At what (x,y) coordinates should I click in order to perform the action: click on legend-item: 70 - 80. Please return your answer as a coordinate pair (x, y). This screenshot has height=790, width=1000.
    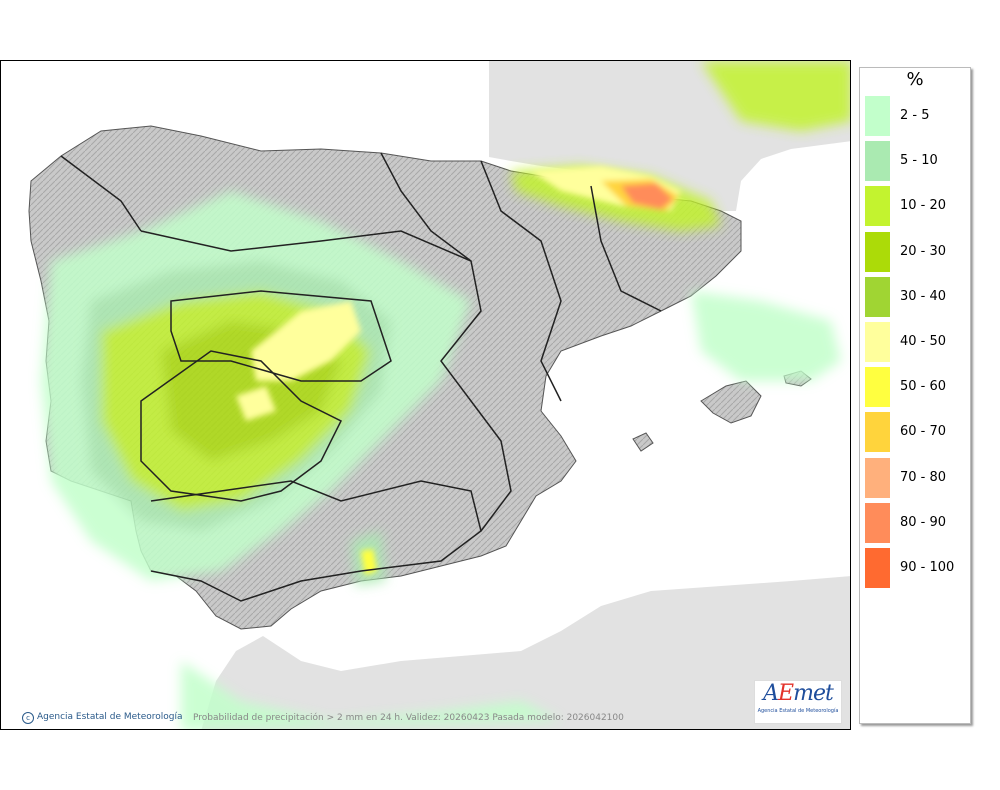
    Looking at the image, I should click on (916, 478).